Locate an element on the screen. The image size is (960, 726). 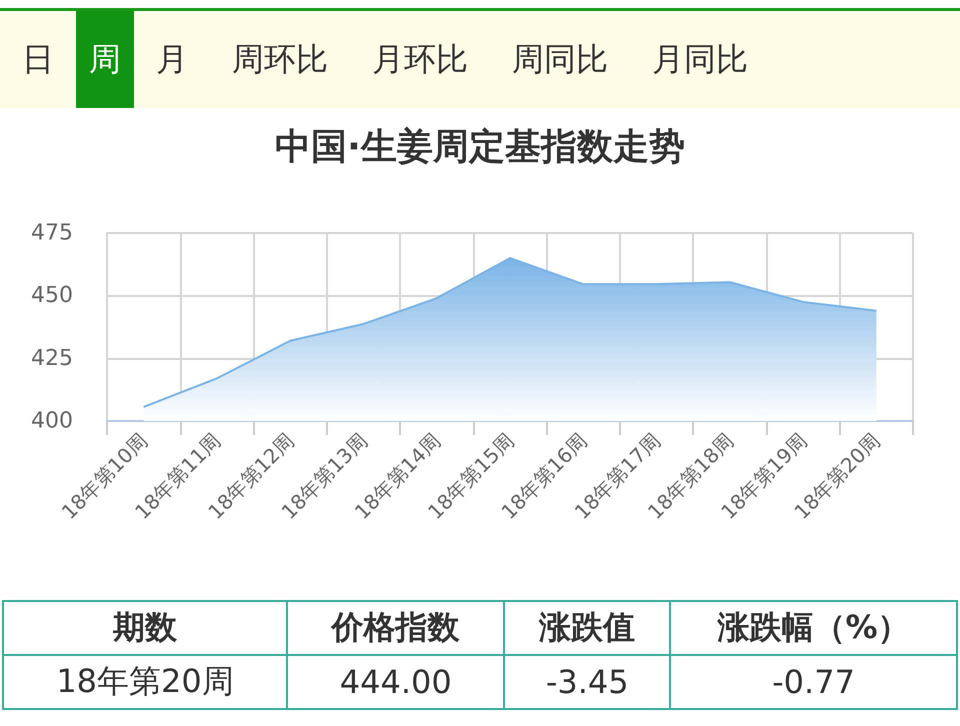
text: 月环比 is located at coordinates (420, 59).